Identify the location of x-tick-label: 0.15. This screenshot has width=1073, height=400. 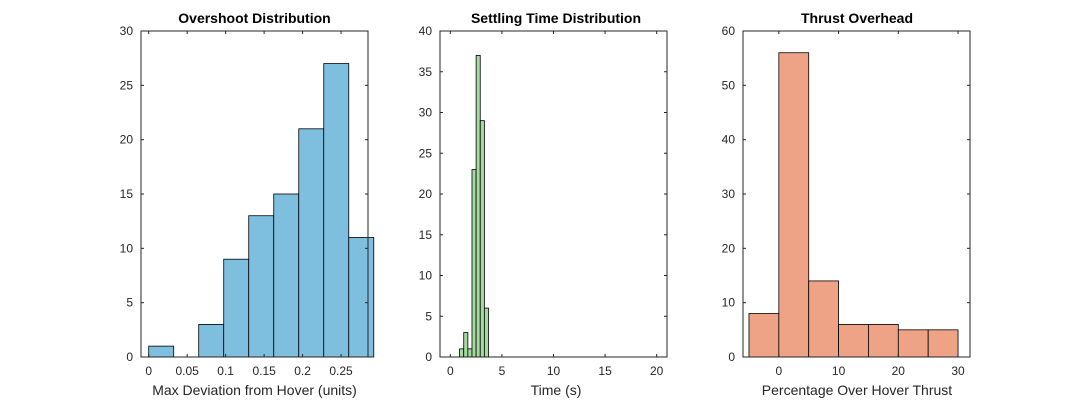
(264, 371).